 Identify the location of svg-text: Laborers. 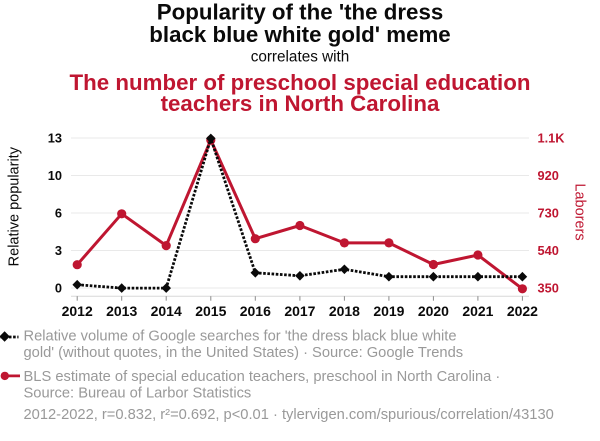
(580, 211).